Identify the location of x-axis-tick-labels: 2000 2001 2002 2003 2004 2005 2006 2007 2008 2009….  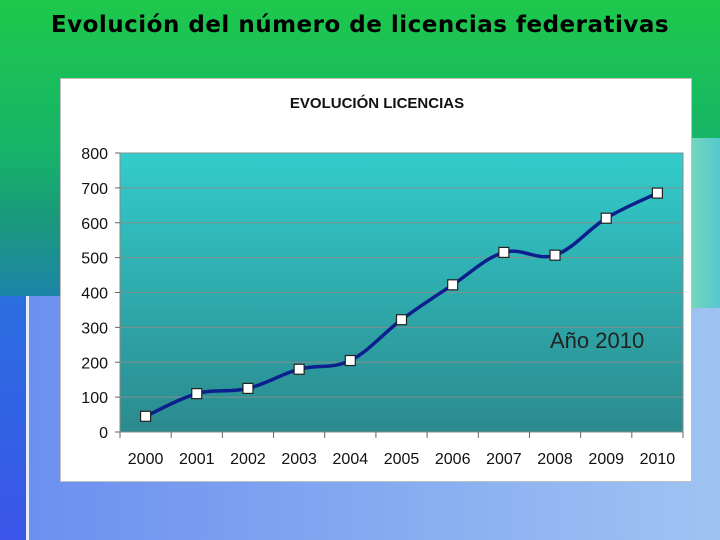
(402, 459).